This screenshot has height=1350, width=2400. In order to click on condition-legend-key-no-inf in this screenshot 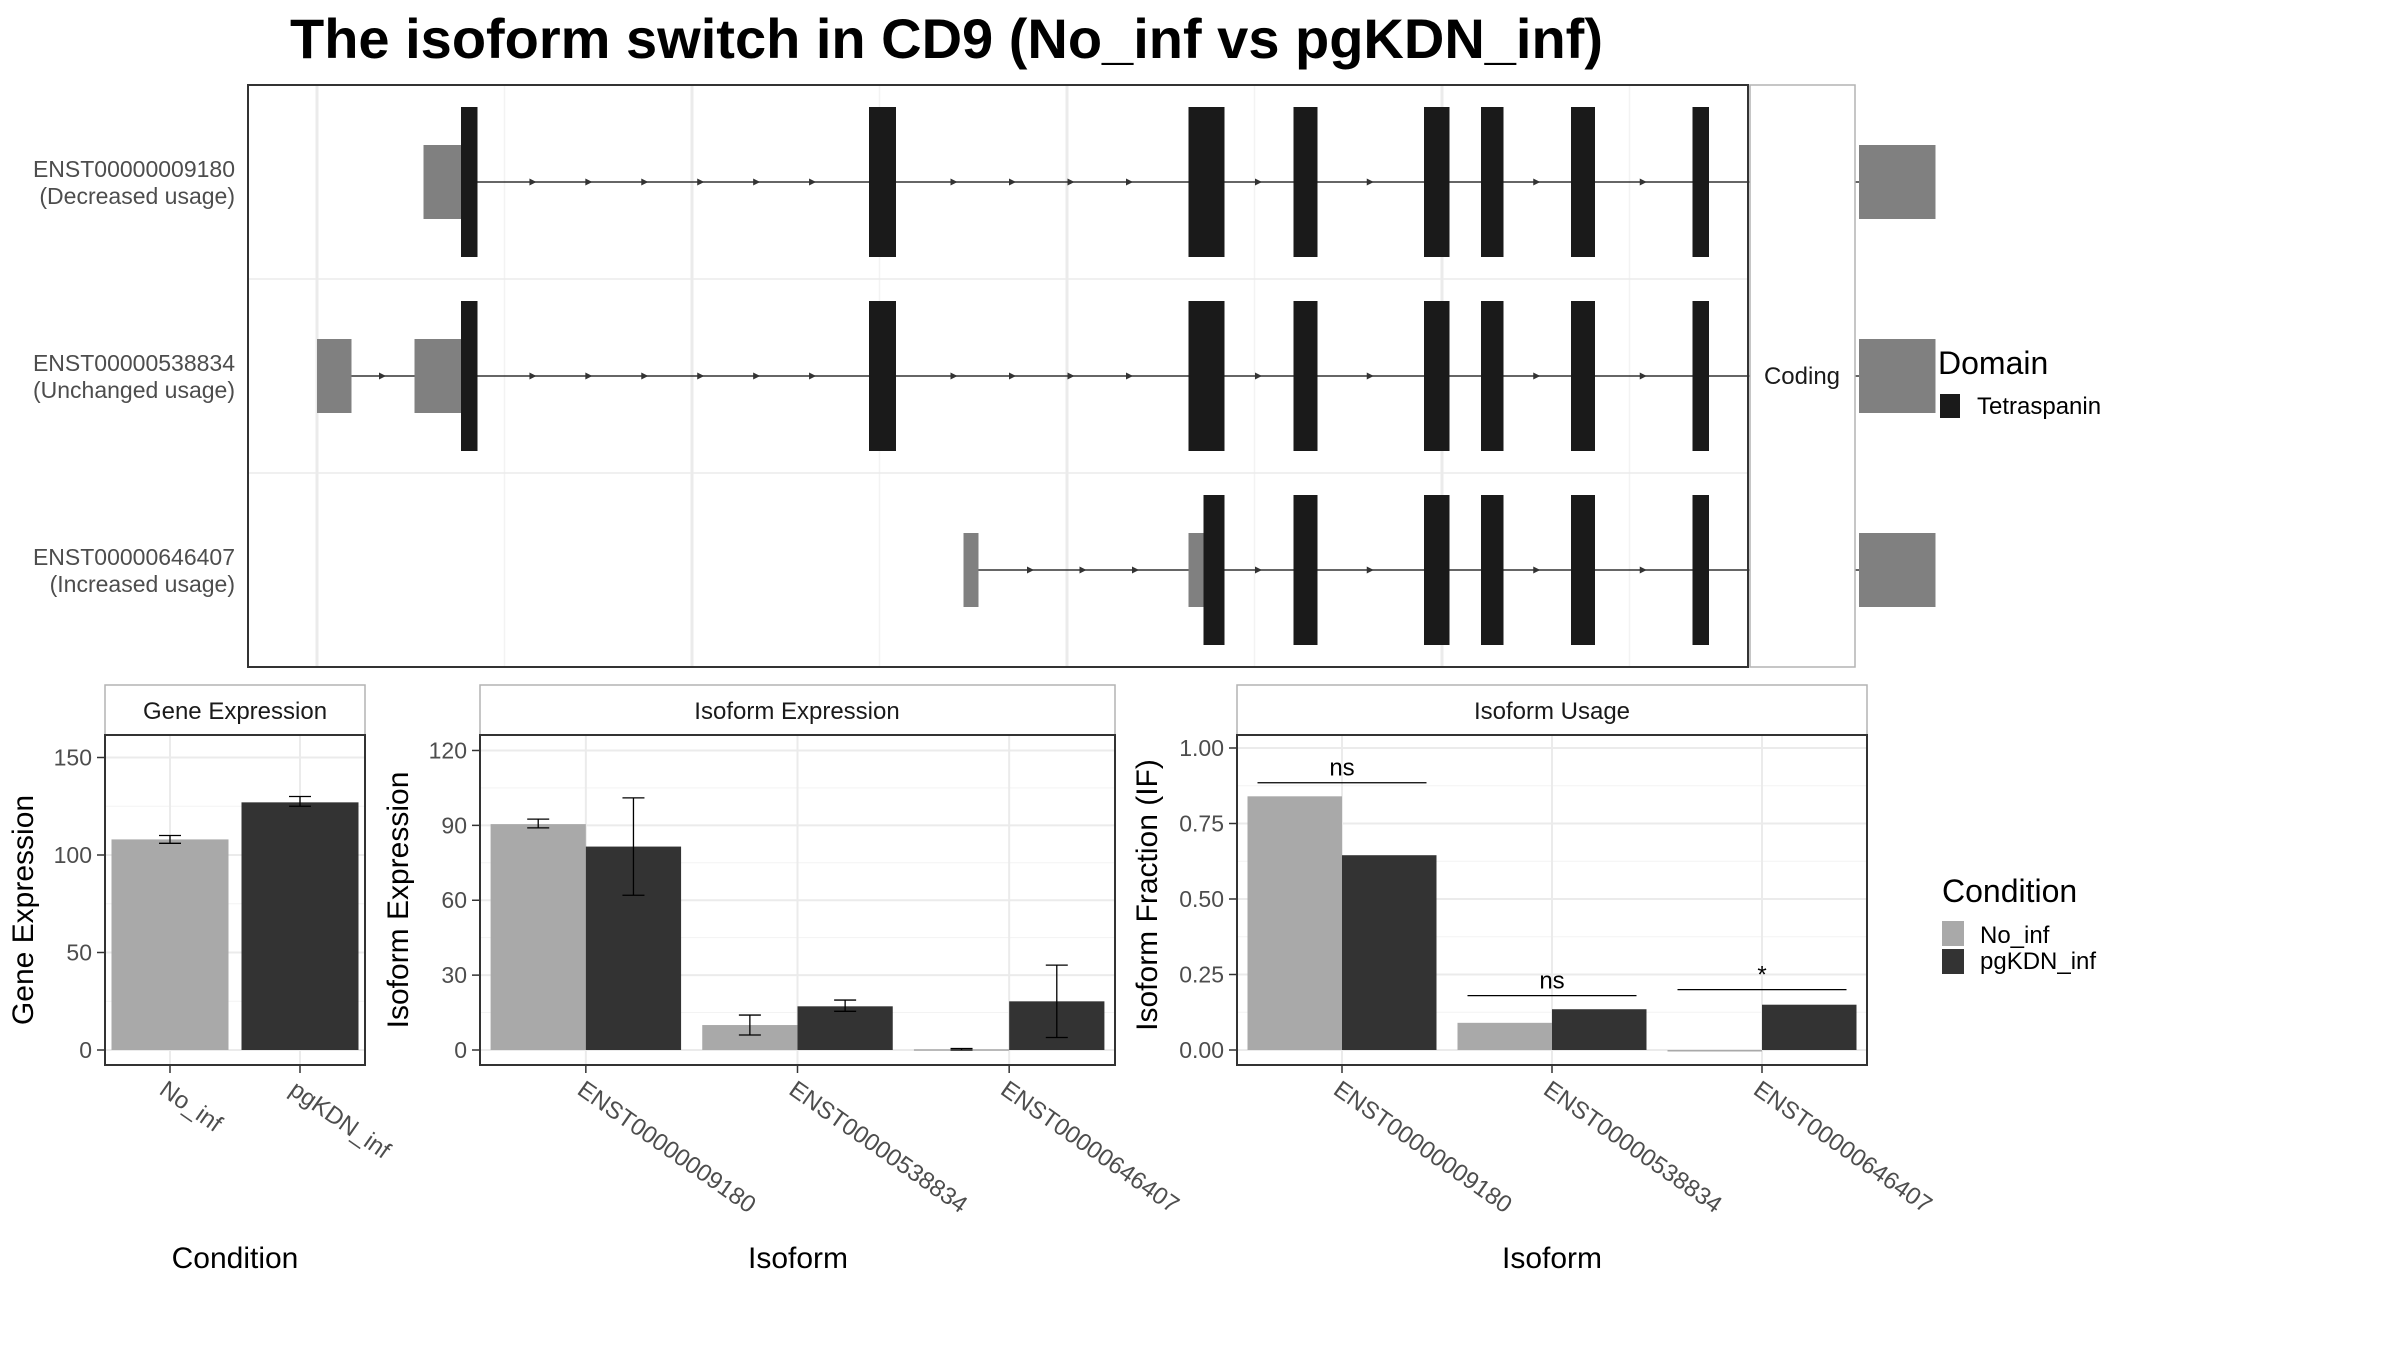, I will do `click(1953, 933)`.